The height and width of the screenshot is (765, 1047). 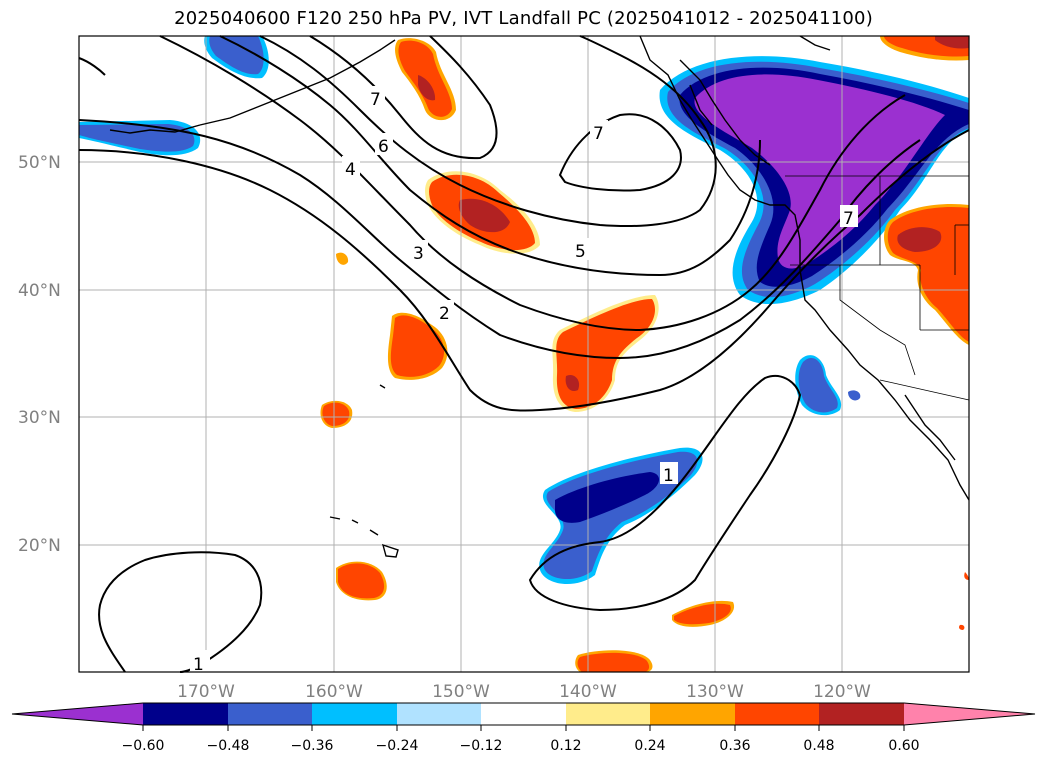 What do you see at coordinates (842, 692) in the screenshot?
I see `lon-label: 120°W` at bounding box center [842, 692].